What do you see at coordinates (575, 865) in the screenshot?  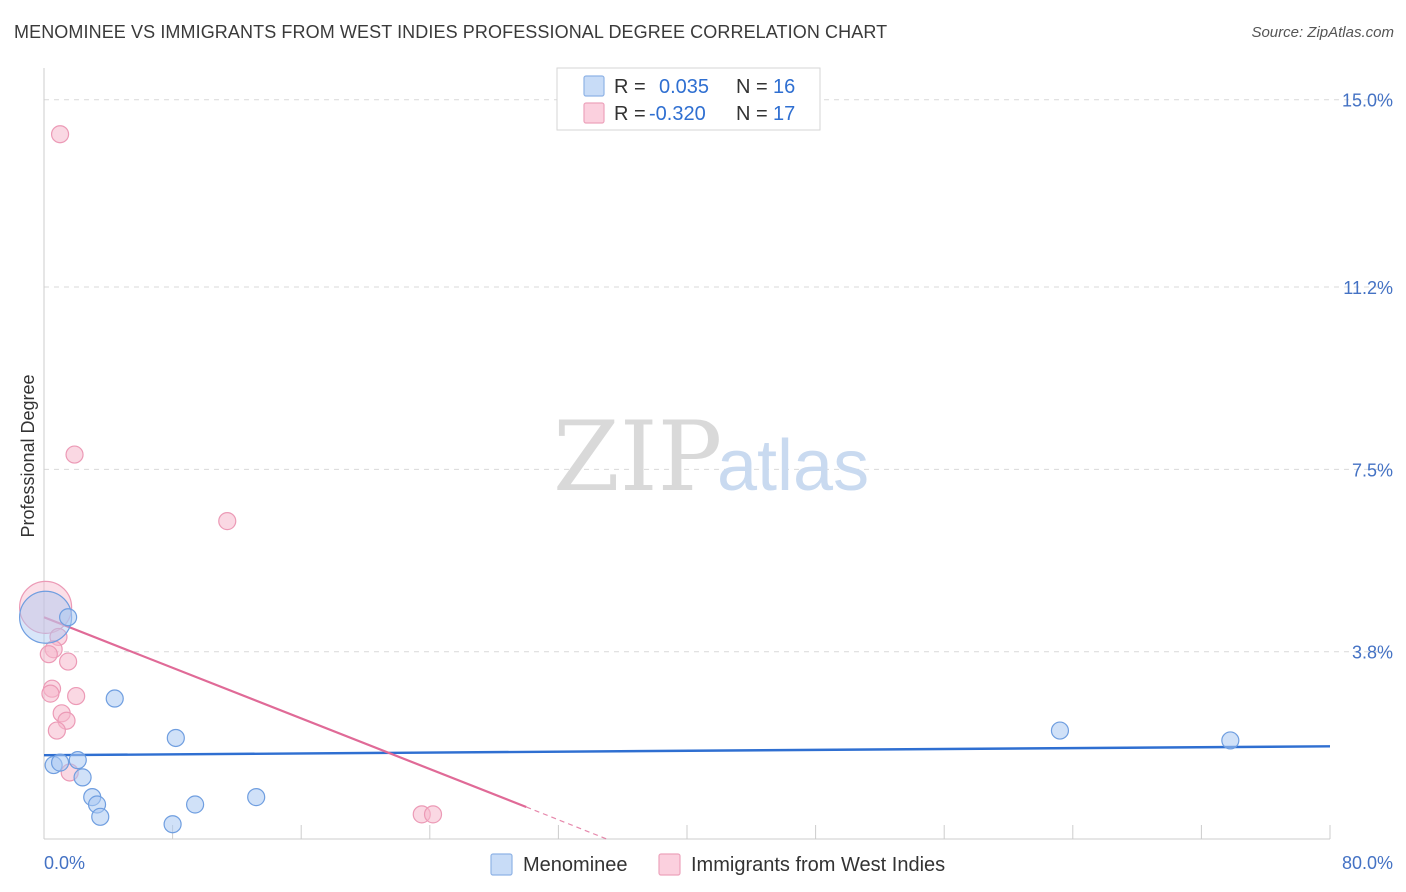 I see `series-label-menominee: Menominee` at bounding box center [575, 865].